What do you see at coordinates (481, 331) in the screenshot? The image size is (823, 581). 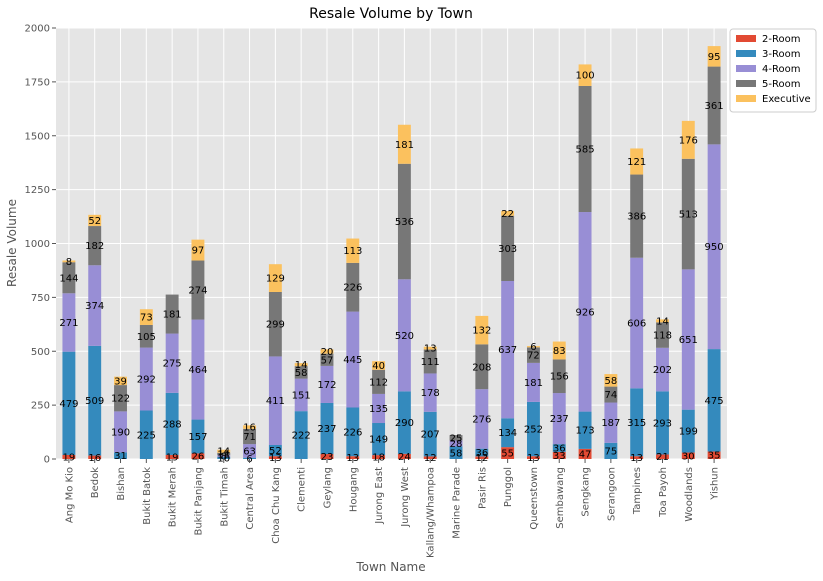 I see `data-label: 132` at bounding box center [481, 331].